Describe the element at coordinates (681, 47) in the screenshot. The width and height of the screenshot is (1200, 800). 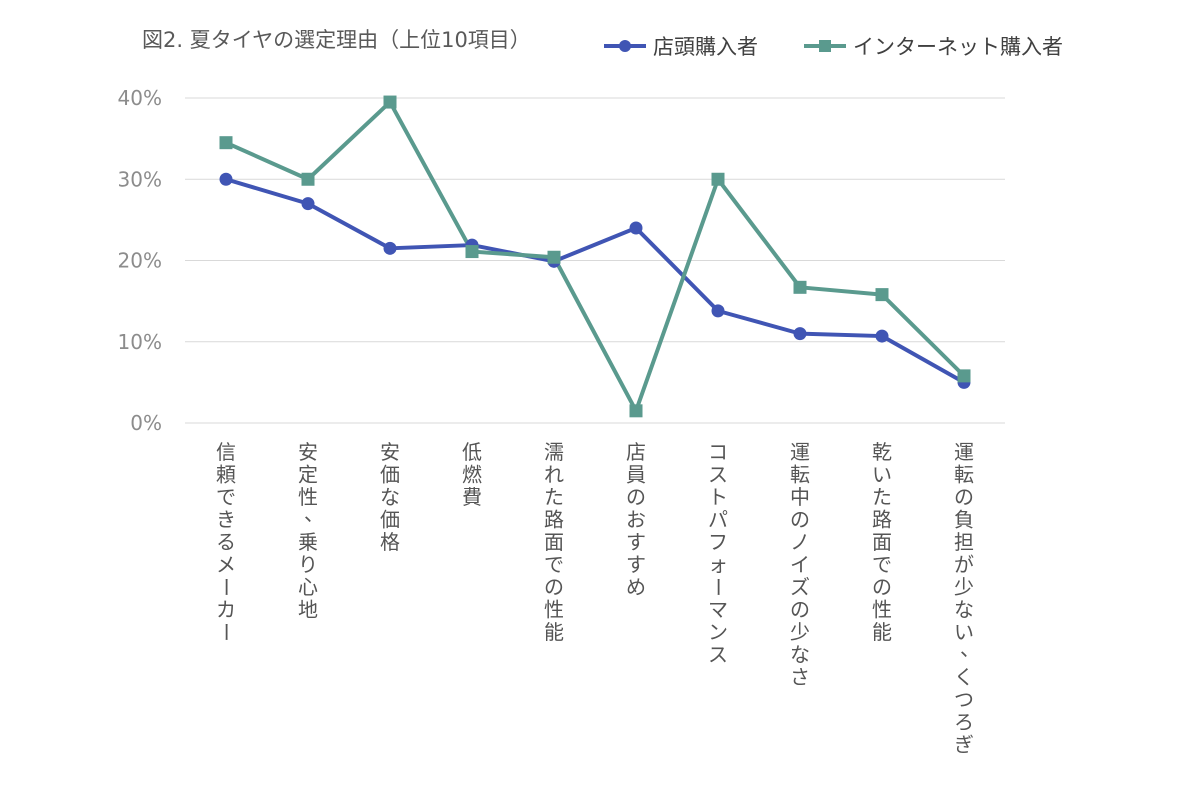
I see `legend-item-series-0: 店頭購入者` at that location.